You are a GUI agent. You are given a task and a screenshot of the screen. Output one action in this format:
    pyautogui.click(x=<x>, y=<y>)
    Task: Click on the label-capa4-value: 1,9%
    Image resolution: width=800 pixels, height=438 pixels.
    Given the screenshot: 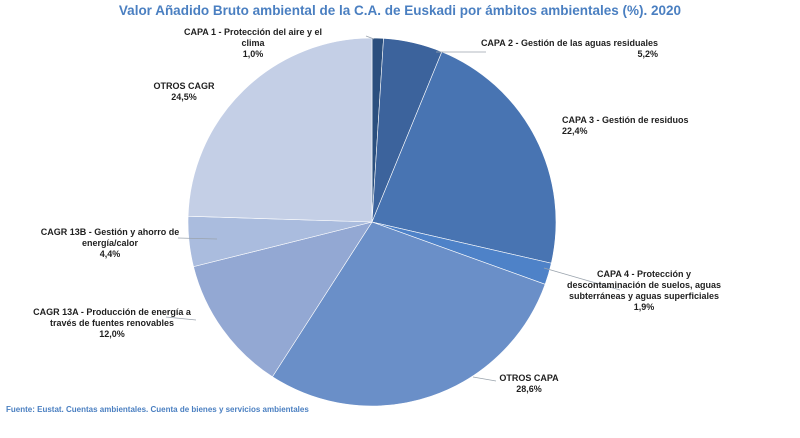 What is the action you would take?
    pyautogui.click(x=644, y=307)
    